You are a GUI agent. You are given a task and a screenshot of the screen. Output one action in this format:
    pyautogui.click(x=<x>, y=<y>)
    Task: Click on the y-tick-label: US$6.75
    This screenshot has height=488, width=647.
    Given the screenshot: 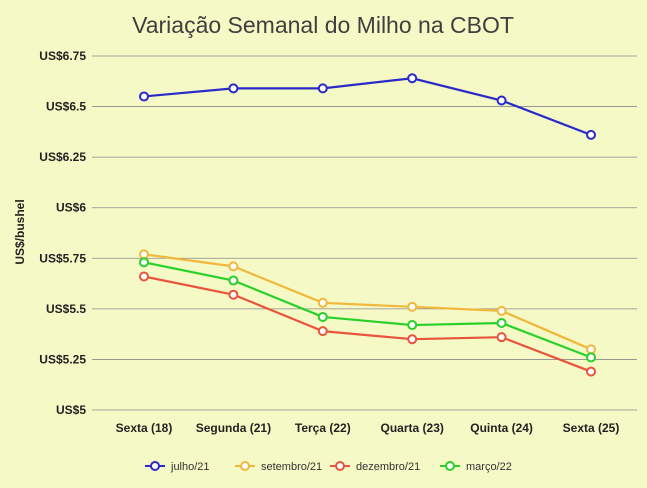 What is the action you would take?
    pyautogui.click(x=62, y=56)
    